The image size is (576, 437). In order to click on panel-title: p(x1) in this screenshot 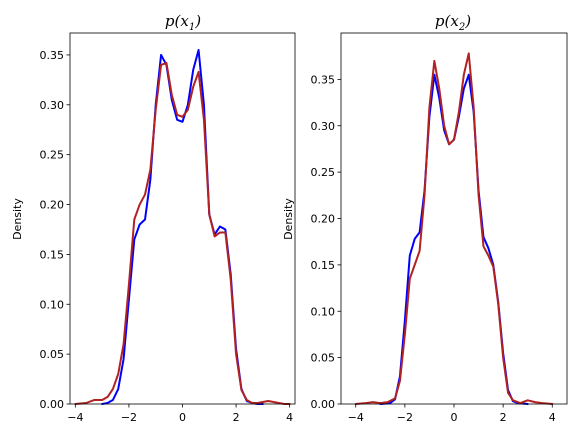, I will do `click(183, 22)`.